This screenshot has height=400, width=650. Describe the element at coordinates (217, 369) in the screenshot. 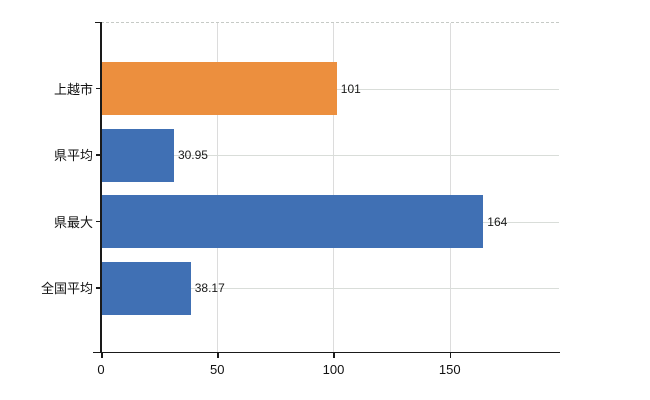

I see `x-tick-label: 50` at that location.